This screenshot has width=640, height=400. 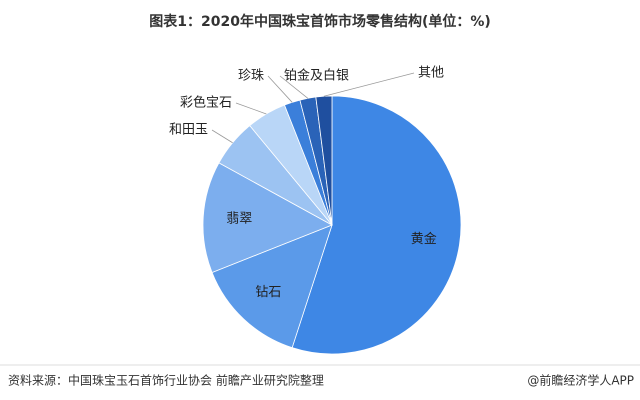 What do you see at coordinates (320, 21) in the screenshot?
I see `chart-title: 图表1：2020年中国珠宝首饰市场零售结构(单位：%)` at bounding box center [320, 21].